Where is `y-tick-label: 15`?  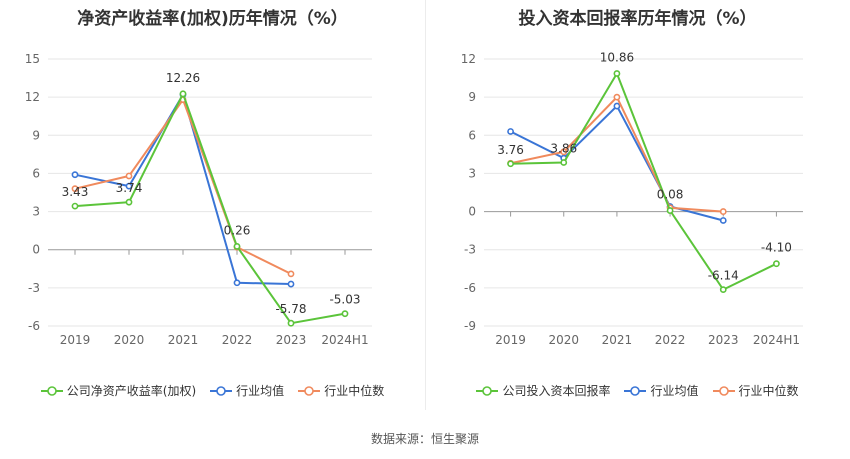
y-tick-label: 15 is located at coordinates (32, 59).